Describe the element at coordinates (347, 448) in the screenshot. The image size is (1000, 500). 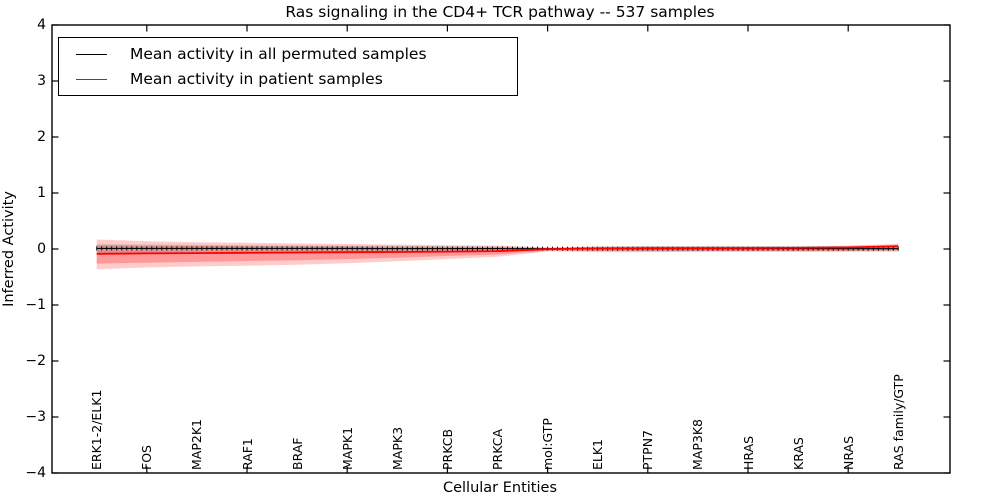
I see `x-tick-label: MAPK1` at that location.